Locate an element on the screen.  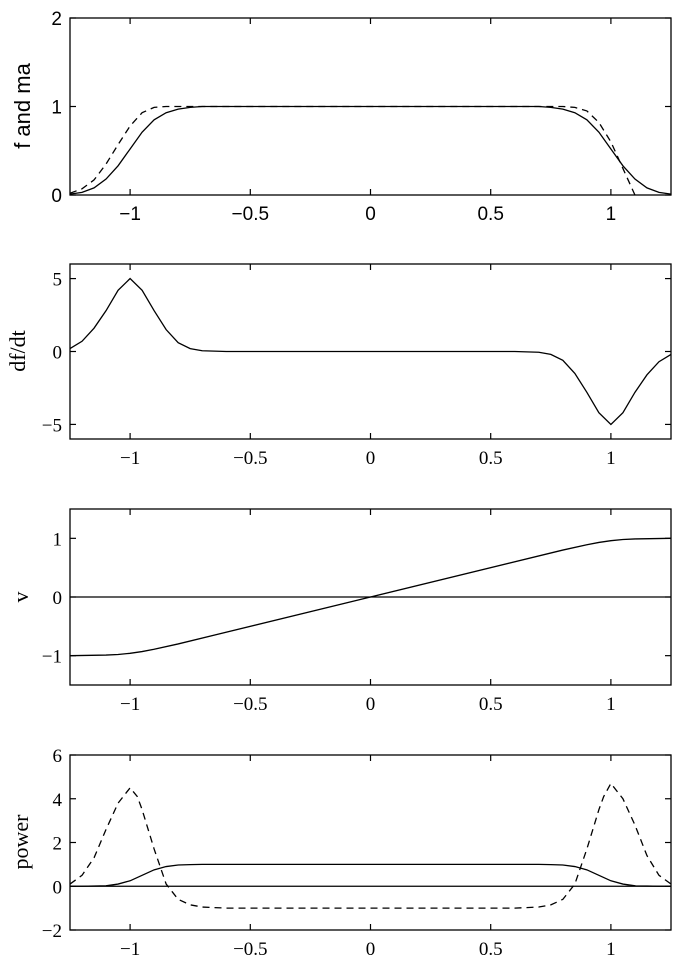
y-tick-label: 5 is located at coordinates (58, 280).